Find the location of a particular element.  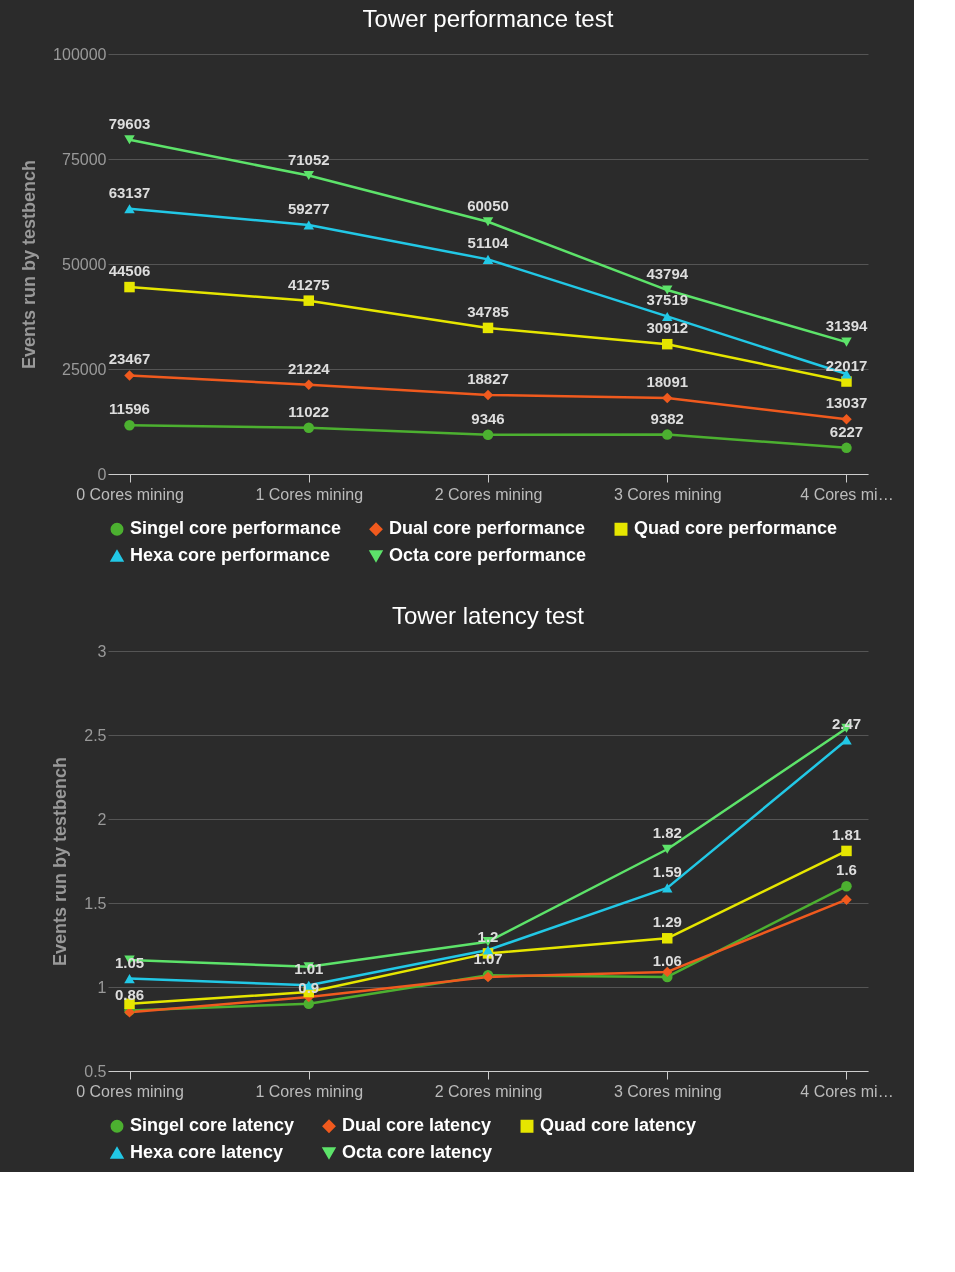

data-label: 44506 is located at coordinates (129, 271).